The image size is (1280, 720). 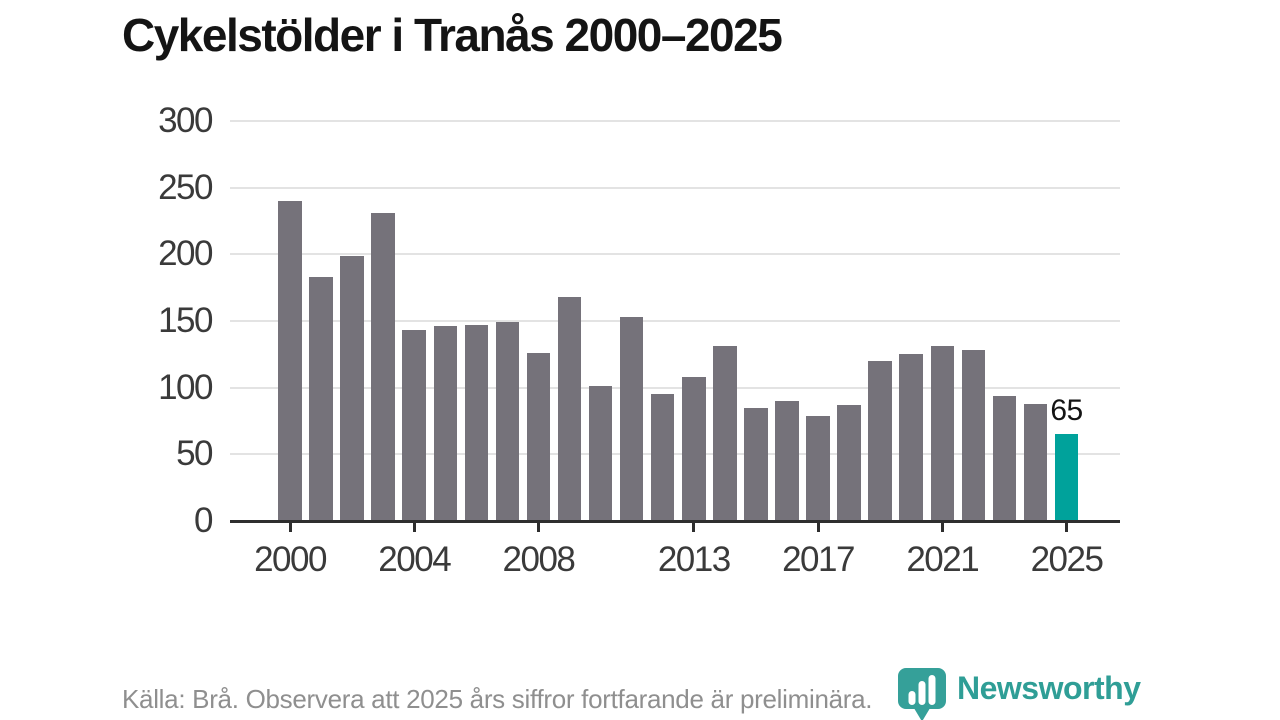 What do you see at coordinates (1067, 559) in the screenshot?
I see `x-axis-label-2025: 2025` at bounding box center [1067, 559].